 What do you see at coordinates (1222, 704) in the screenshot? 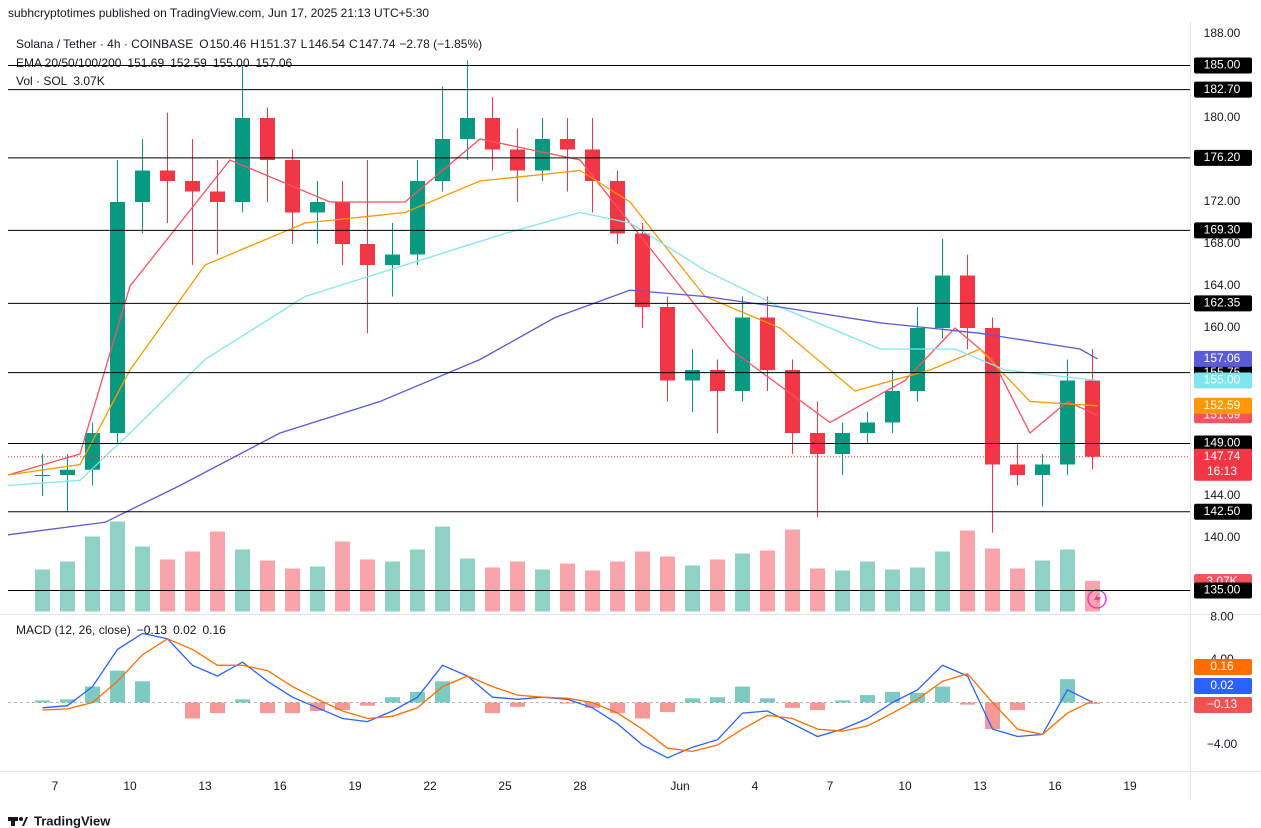
I see `macd-value-label: −0.13` at bounding box center [1222, 704].